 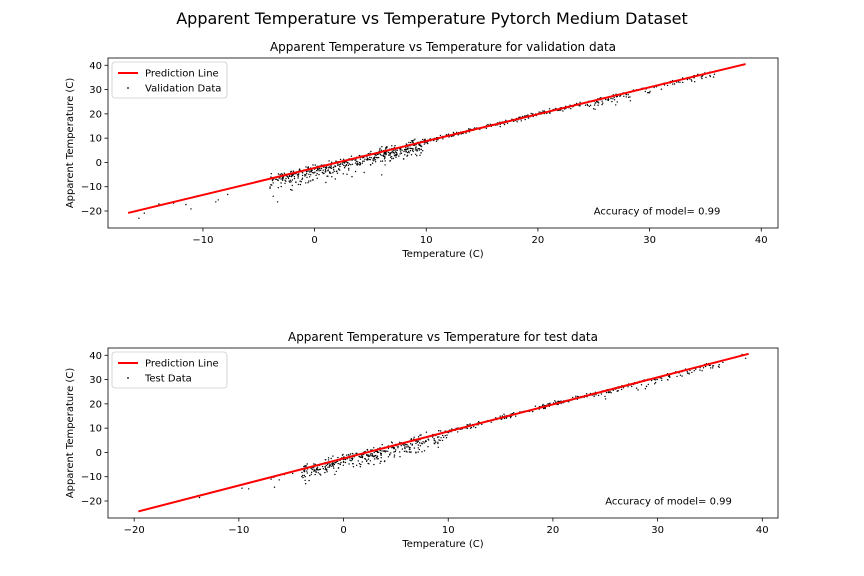 I want to click on test-y-tick-label: 10, so click(x=95, y=429).